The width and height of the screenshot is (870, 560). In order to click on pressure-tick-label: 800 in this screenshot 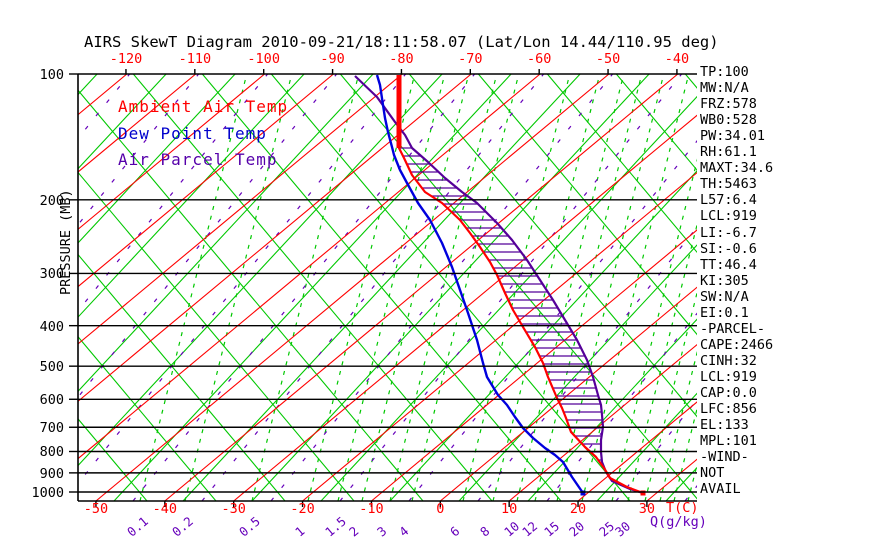, I will do `click(51, 452)`.